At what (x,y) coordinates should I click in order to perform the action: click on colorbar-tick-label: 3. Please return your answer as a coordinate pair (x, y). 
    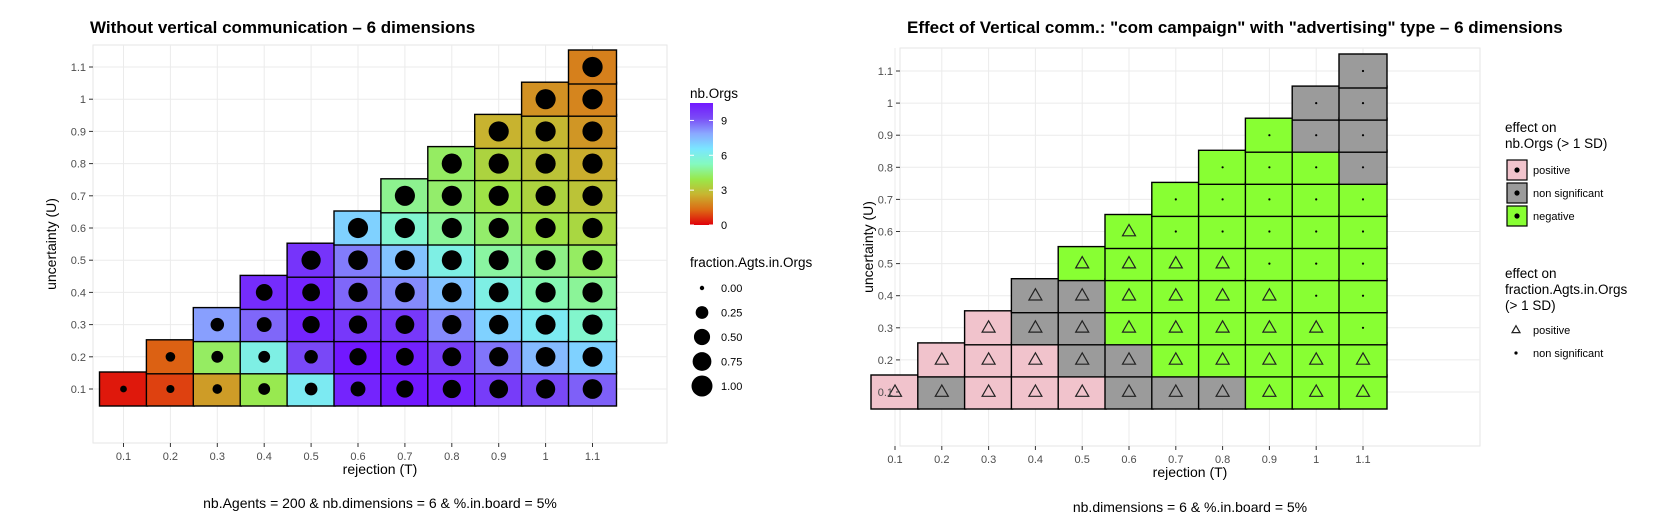
    Looking at the image, I should click on (724, 191).